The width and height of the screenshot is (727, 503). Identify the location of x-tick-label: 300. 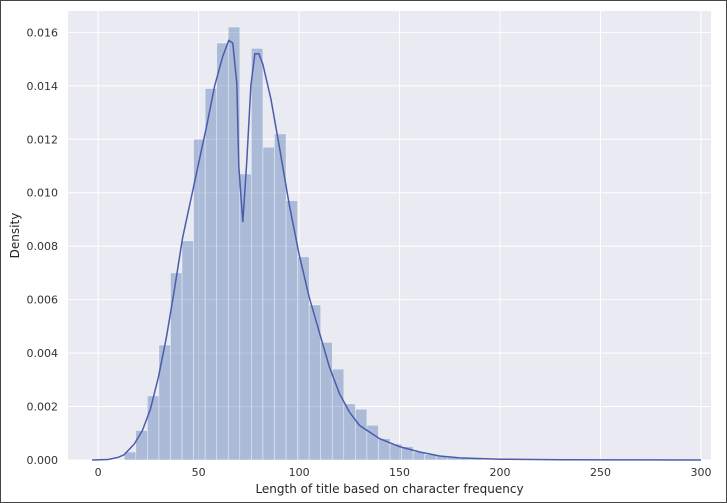
(700, 472).